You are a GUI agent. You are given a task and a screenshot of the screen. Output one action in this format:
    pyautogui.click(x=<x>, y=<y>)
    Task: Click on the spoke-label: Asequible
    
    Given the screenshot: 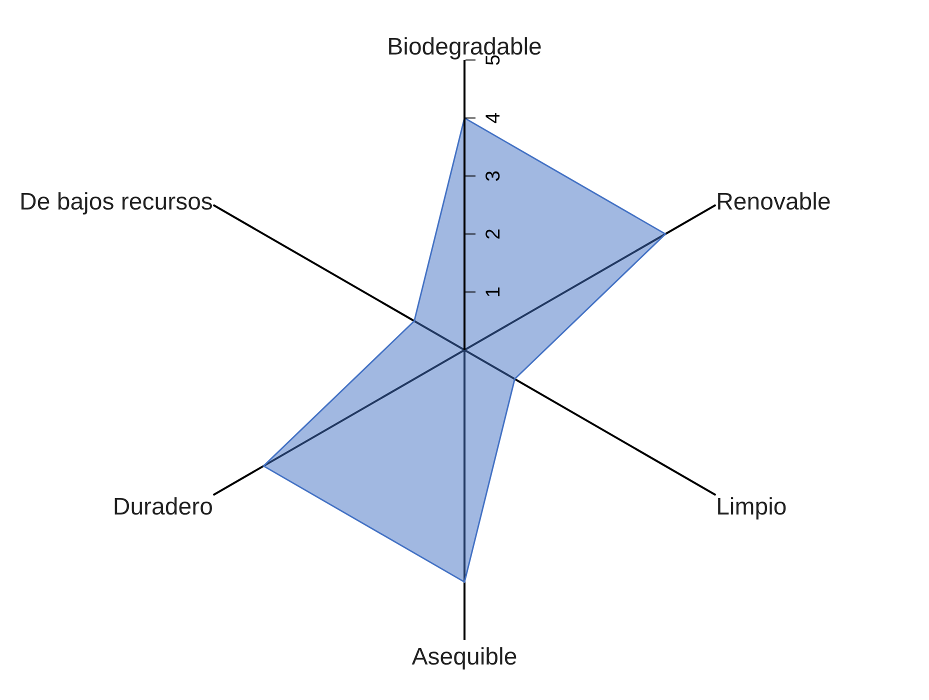 What is the action you would take?
    pyautogui.click(x=465, y=657)
    